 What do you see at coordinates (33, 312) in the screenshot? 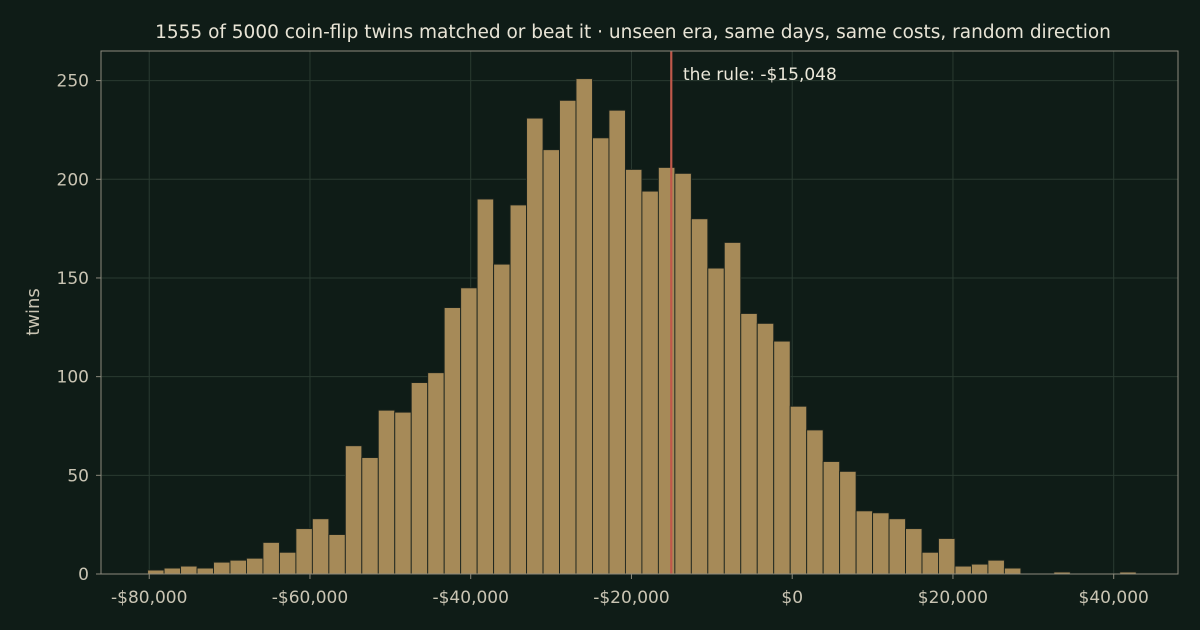
I see `y-axis-label: twins` at bounding box center [33, 312].